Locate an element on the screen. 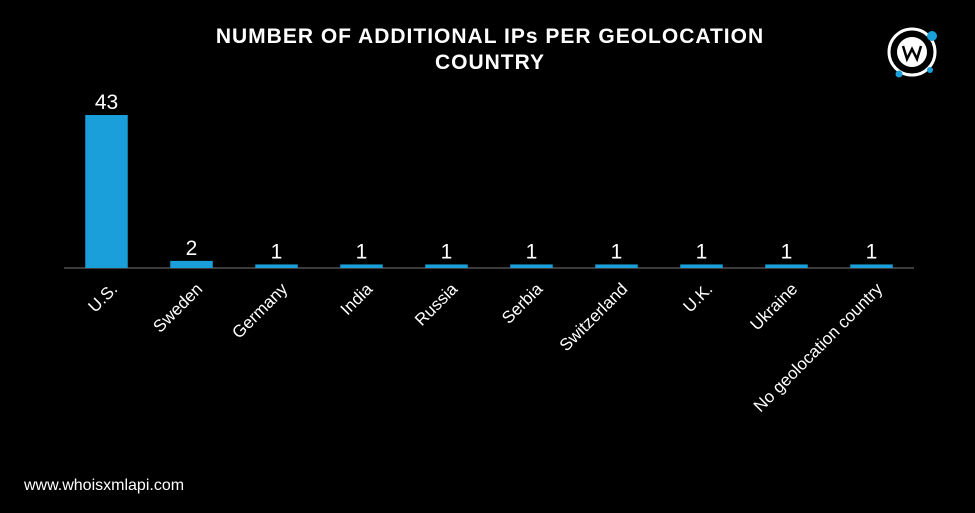 This screenshot has width=975, height=513. logo is located at coordinates (912, 52).